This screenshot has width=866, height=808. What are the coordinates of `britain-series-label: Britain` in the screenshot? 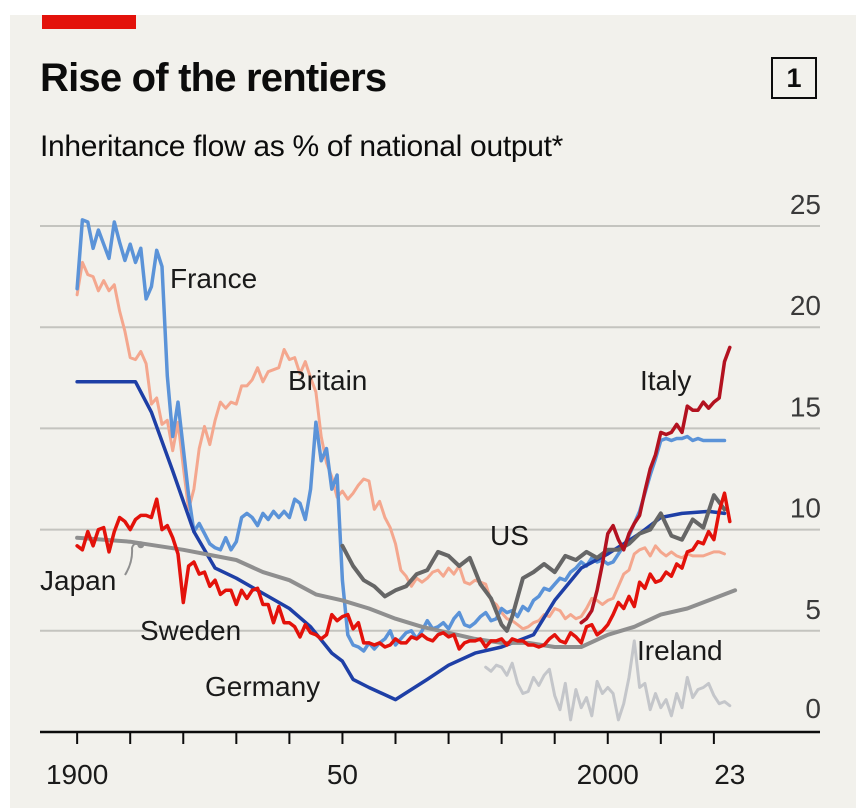 It's located at (327, 380).